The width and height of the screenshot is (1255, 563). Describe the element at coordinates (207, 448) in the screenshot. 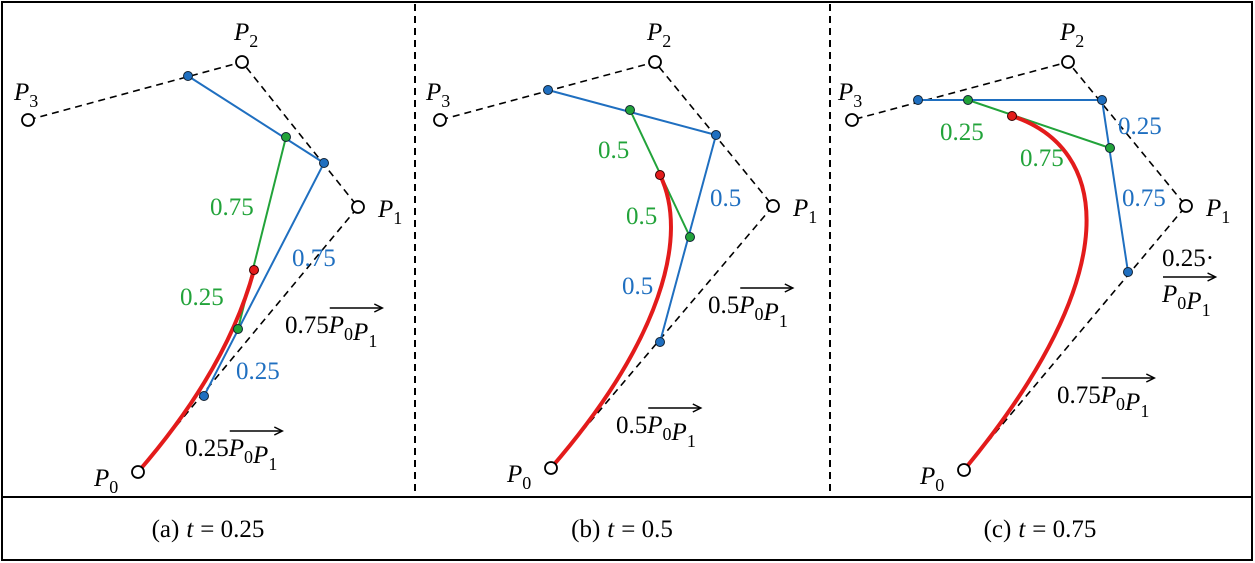

I see `vector-coef: 0.25` at that location.